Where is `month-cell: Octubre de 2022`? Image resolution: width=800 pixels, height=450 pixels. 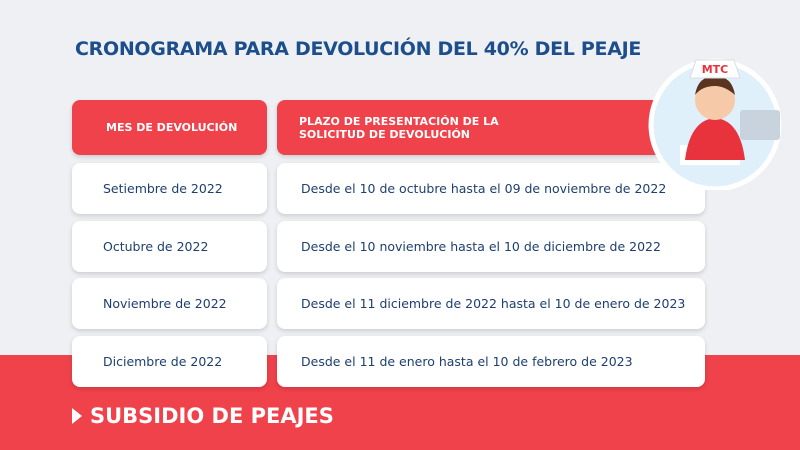 month-cell: Octubre de 2022 is located at coordinates (169, 246).